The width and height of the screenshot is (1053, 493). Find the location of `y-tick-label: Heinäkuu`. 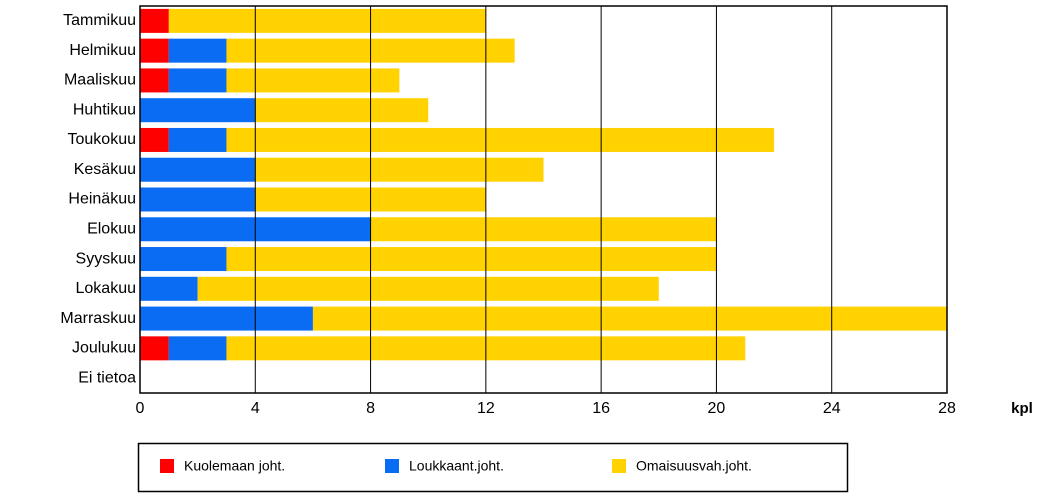

y-tick-label: Heinäkuu is located at coordinates (102, 199).